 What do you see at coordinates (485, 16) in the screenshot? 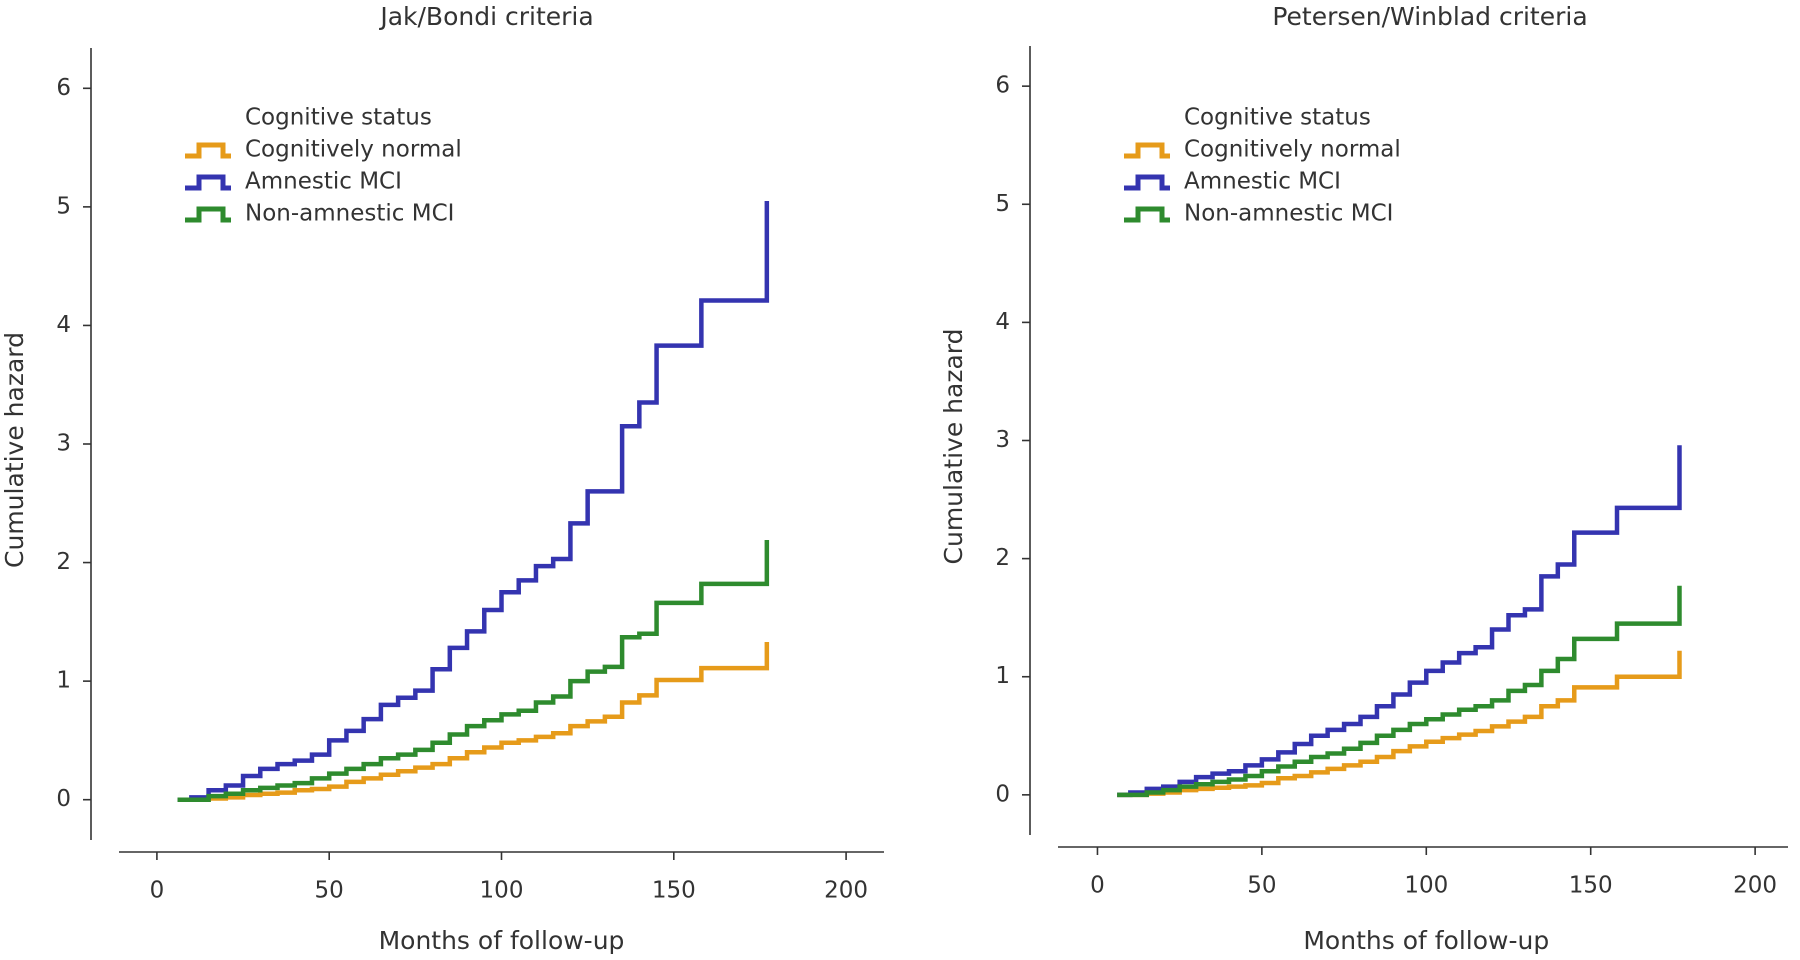
I see `chart-title: Jak/Bondi criteria` at bounding box center [485, 16].